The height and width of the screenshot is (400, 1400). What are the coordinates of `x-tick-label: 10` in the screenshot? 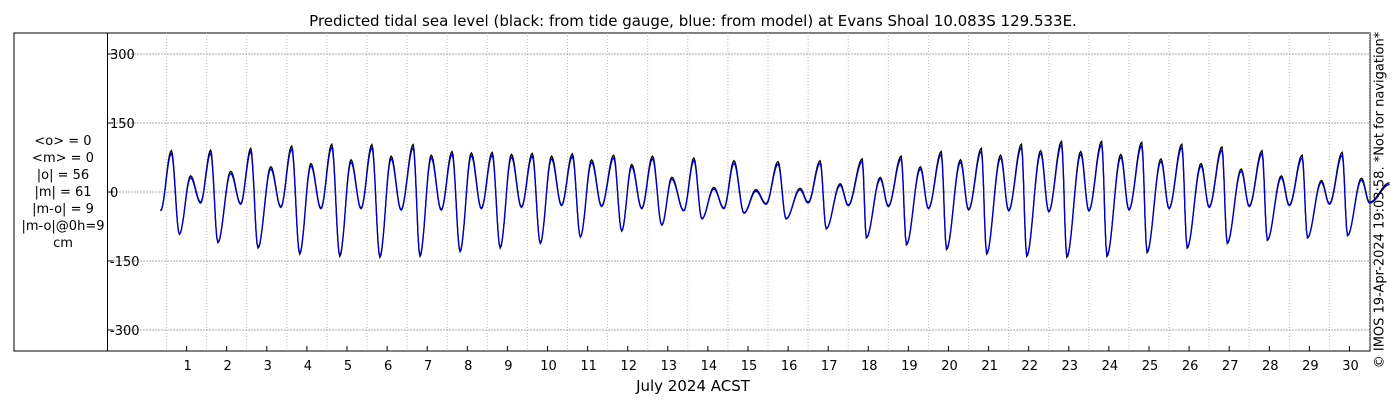 It's located at (548, 366).